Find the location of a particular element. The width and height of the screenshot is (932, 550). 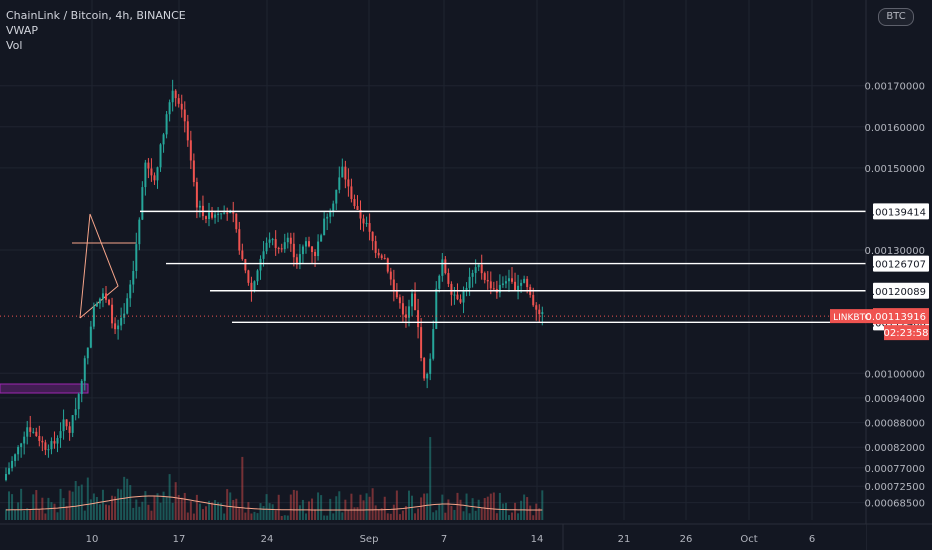

time-axis: 10 17 24 Sep 7 14 21 26 Oct 6 is located at coordinates (466, 536).